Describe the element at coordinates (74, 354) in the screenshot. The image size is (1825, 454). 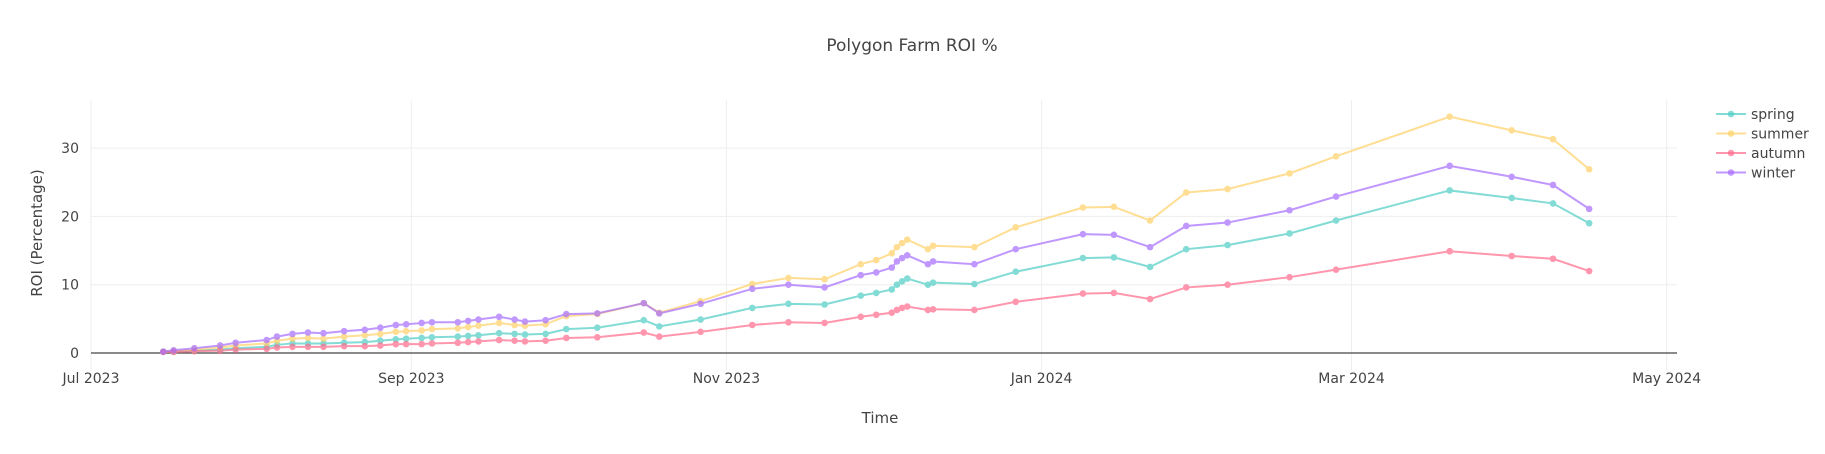
I see `y-tick-label: 0` at that location.